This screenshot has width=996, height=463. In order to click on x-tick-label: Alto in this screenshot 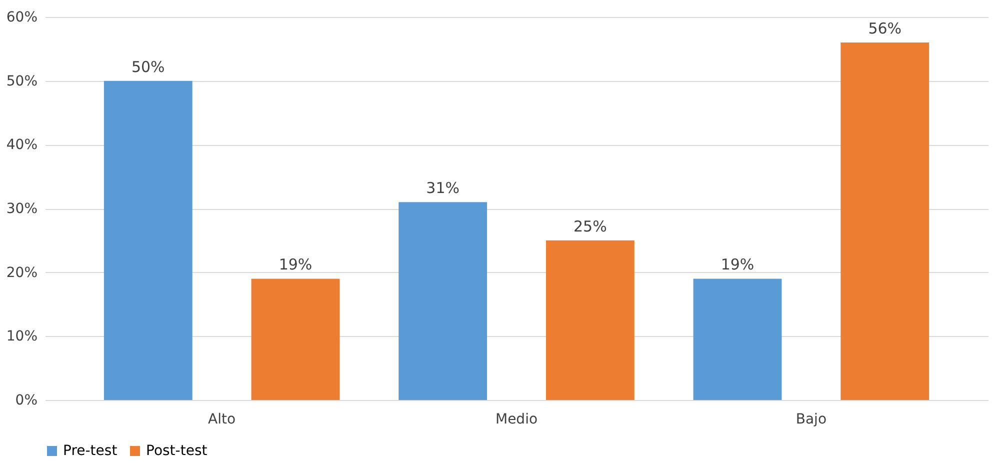, I will do `click(222, 420)`.